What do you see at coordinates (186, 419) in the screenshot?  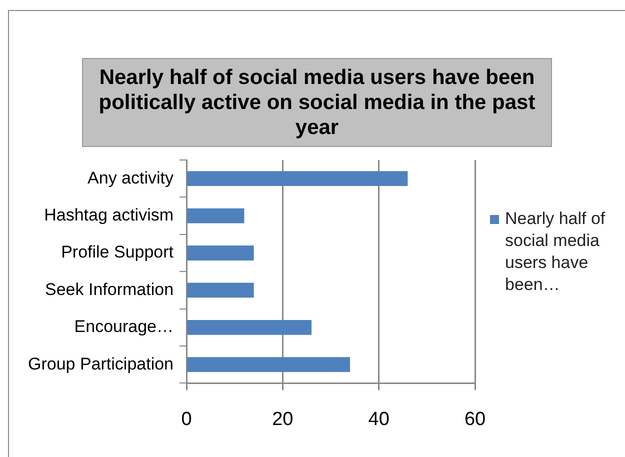 I see `x-tick-label: 0` at bounding box center [186, 419].